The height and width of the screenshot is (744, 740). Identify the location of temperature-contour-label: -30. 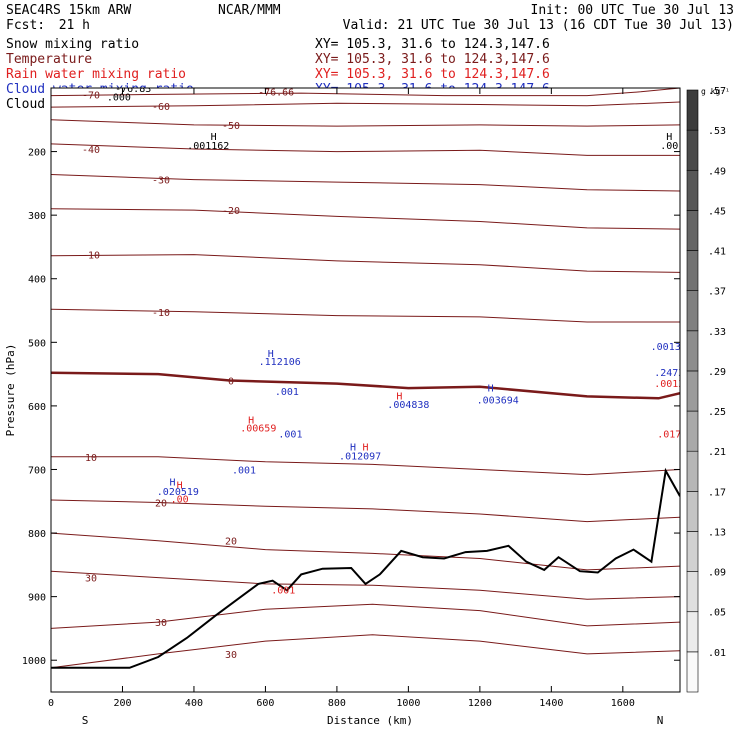
(161, 181).